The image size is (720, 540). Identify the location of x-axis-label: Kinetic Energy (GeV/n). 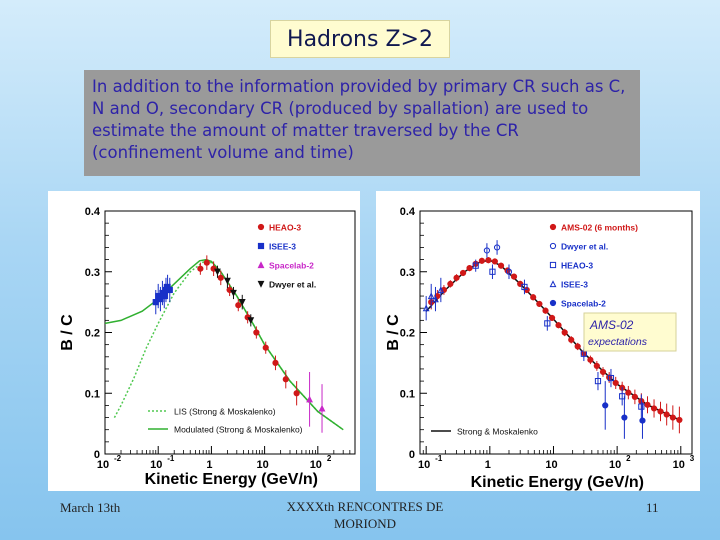
(557, 482).